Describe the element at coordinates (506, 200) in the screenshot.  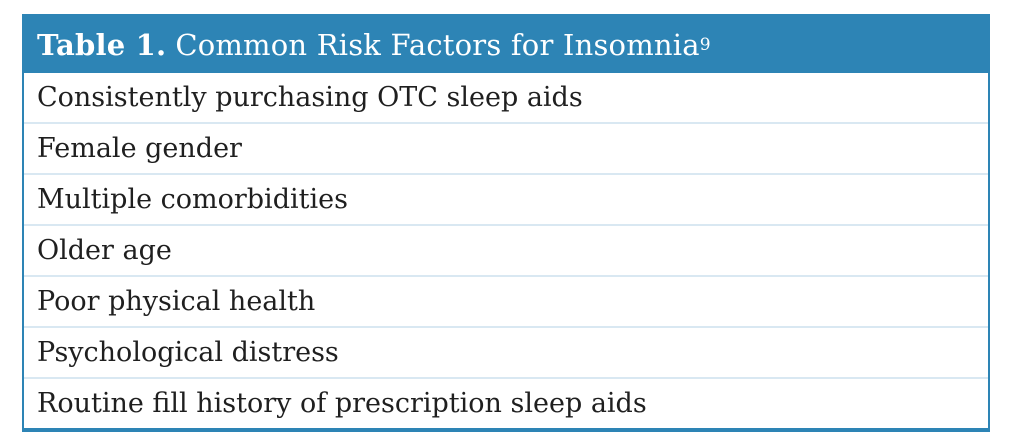
I see `table-row: Multiple comorbidities` at that location.